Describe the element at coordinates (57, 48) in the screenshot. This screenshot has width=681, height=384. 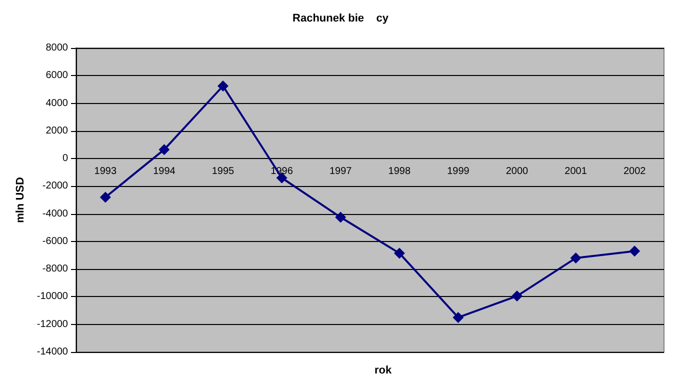
I see `y-tick-label: 8000` at that location.